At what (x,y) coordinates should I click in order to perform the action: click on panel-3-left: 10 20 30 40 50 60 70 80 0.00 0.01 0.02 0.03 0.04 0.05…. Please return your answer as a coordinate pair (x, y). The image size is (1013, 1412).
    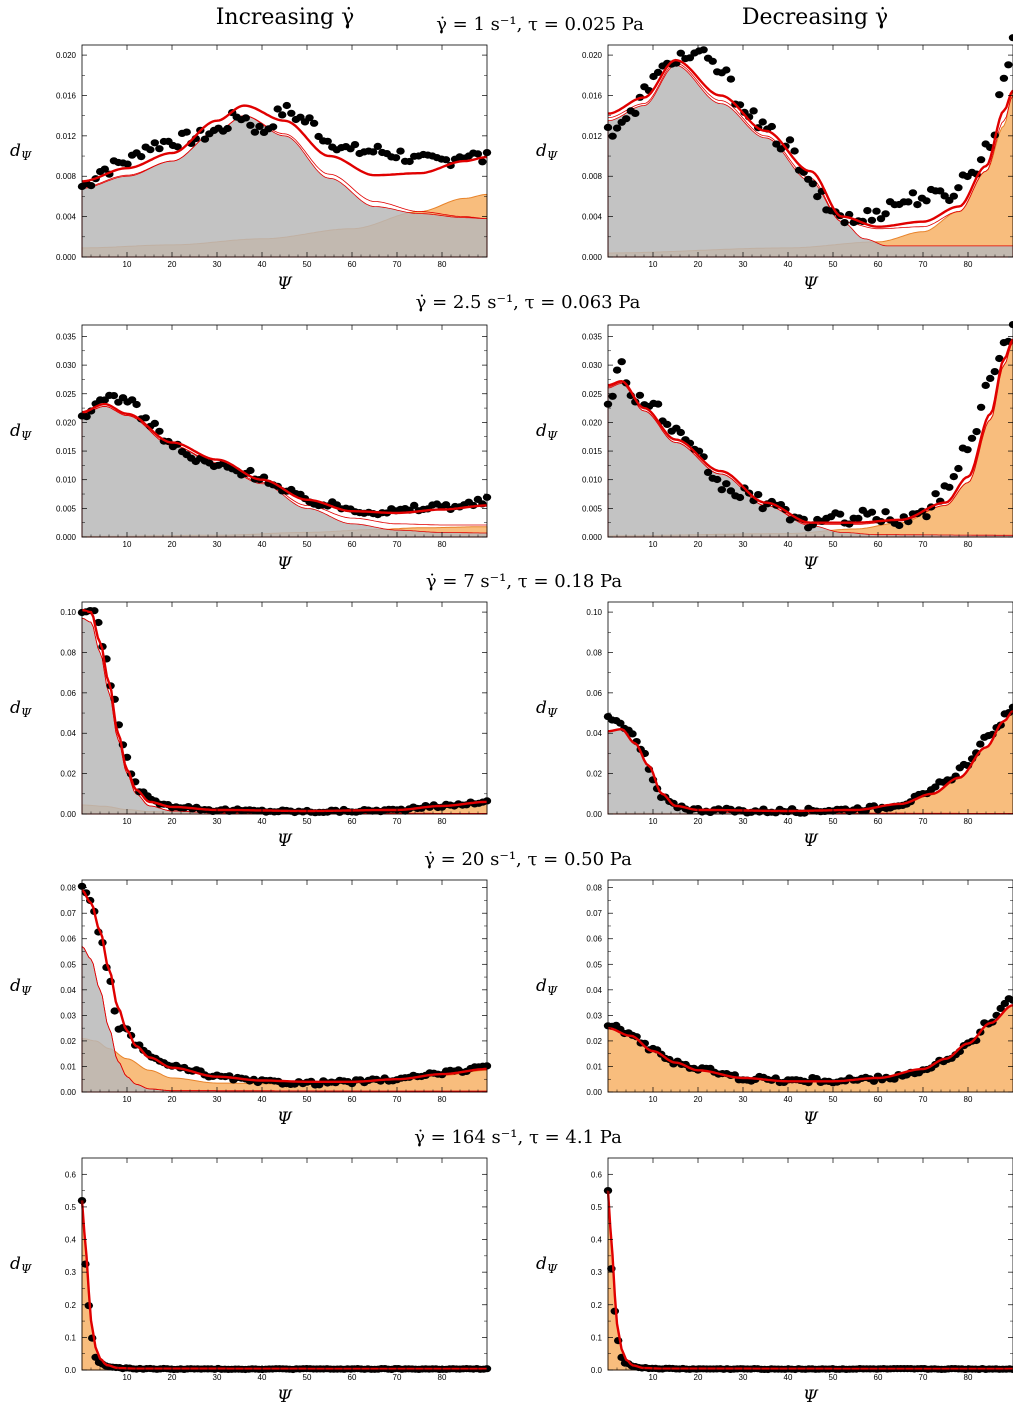
    Looking at the image, I should click on (251, 1004).